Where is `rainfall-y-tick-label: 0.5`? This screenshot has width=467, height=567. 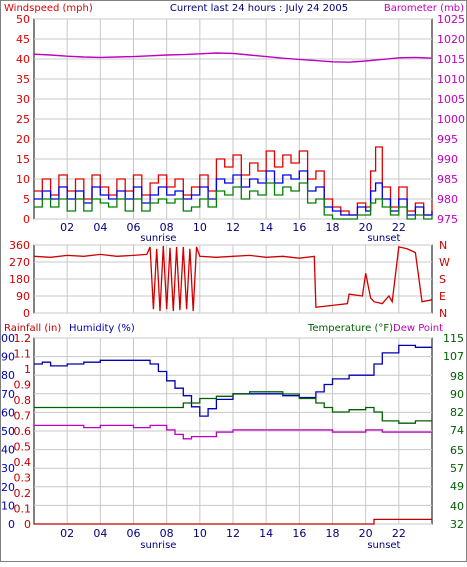 rainfall-y-tick-label: 0.5 is located at coordinates (23, 447).